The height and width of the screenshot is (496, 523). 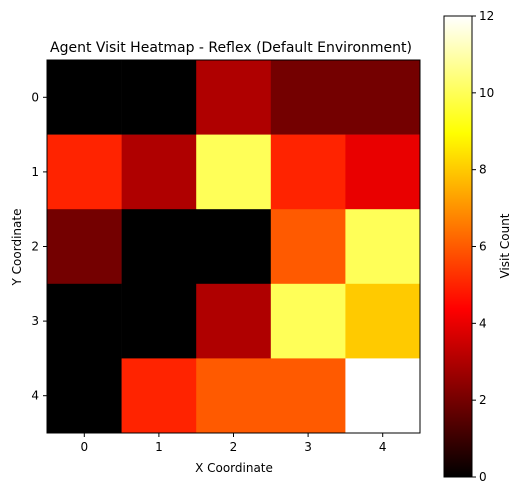 What do you see at coordinates (458, 246) in the screenshot?
I see `colorbar` at bounding box center [458, 246].